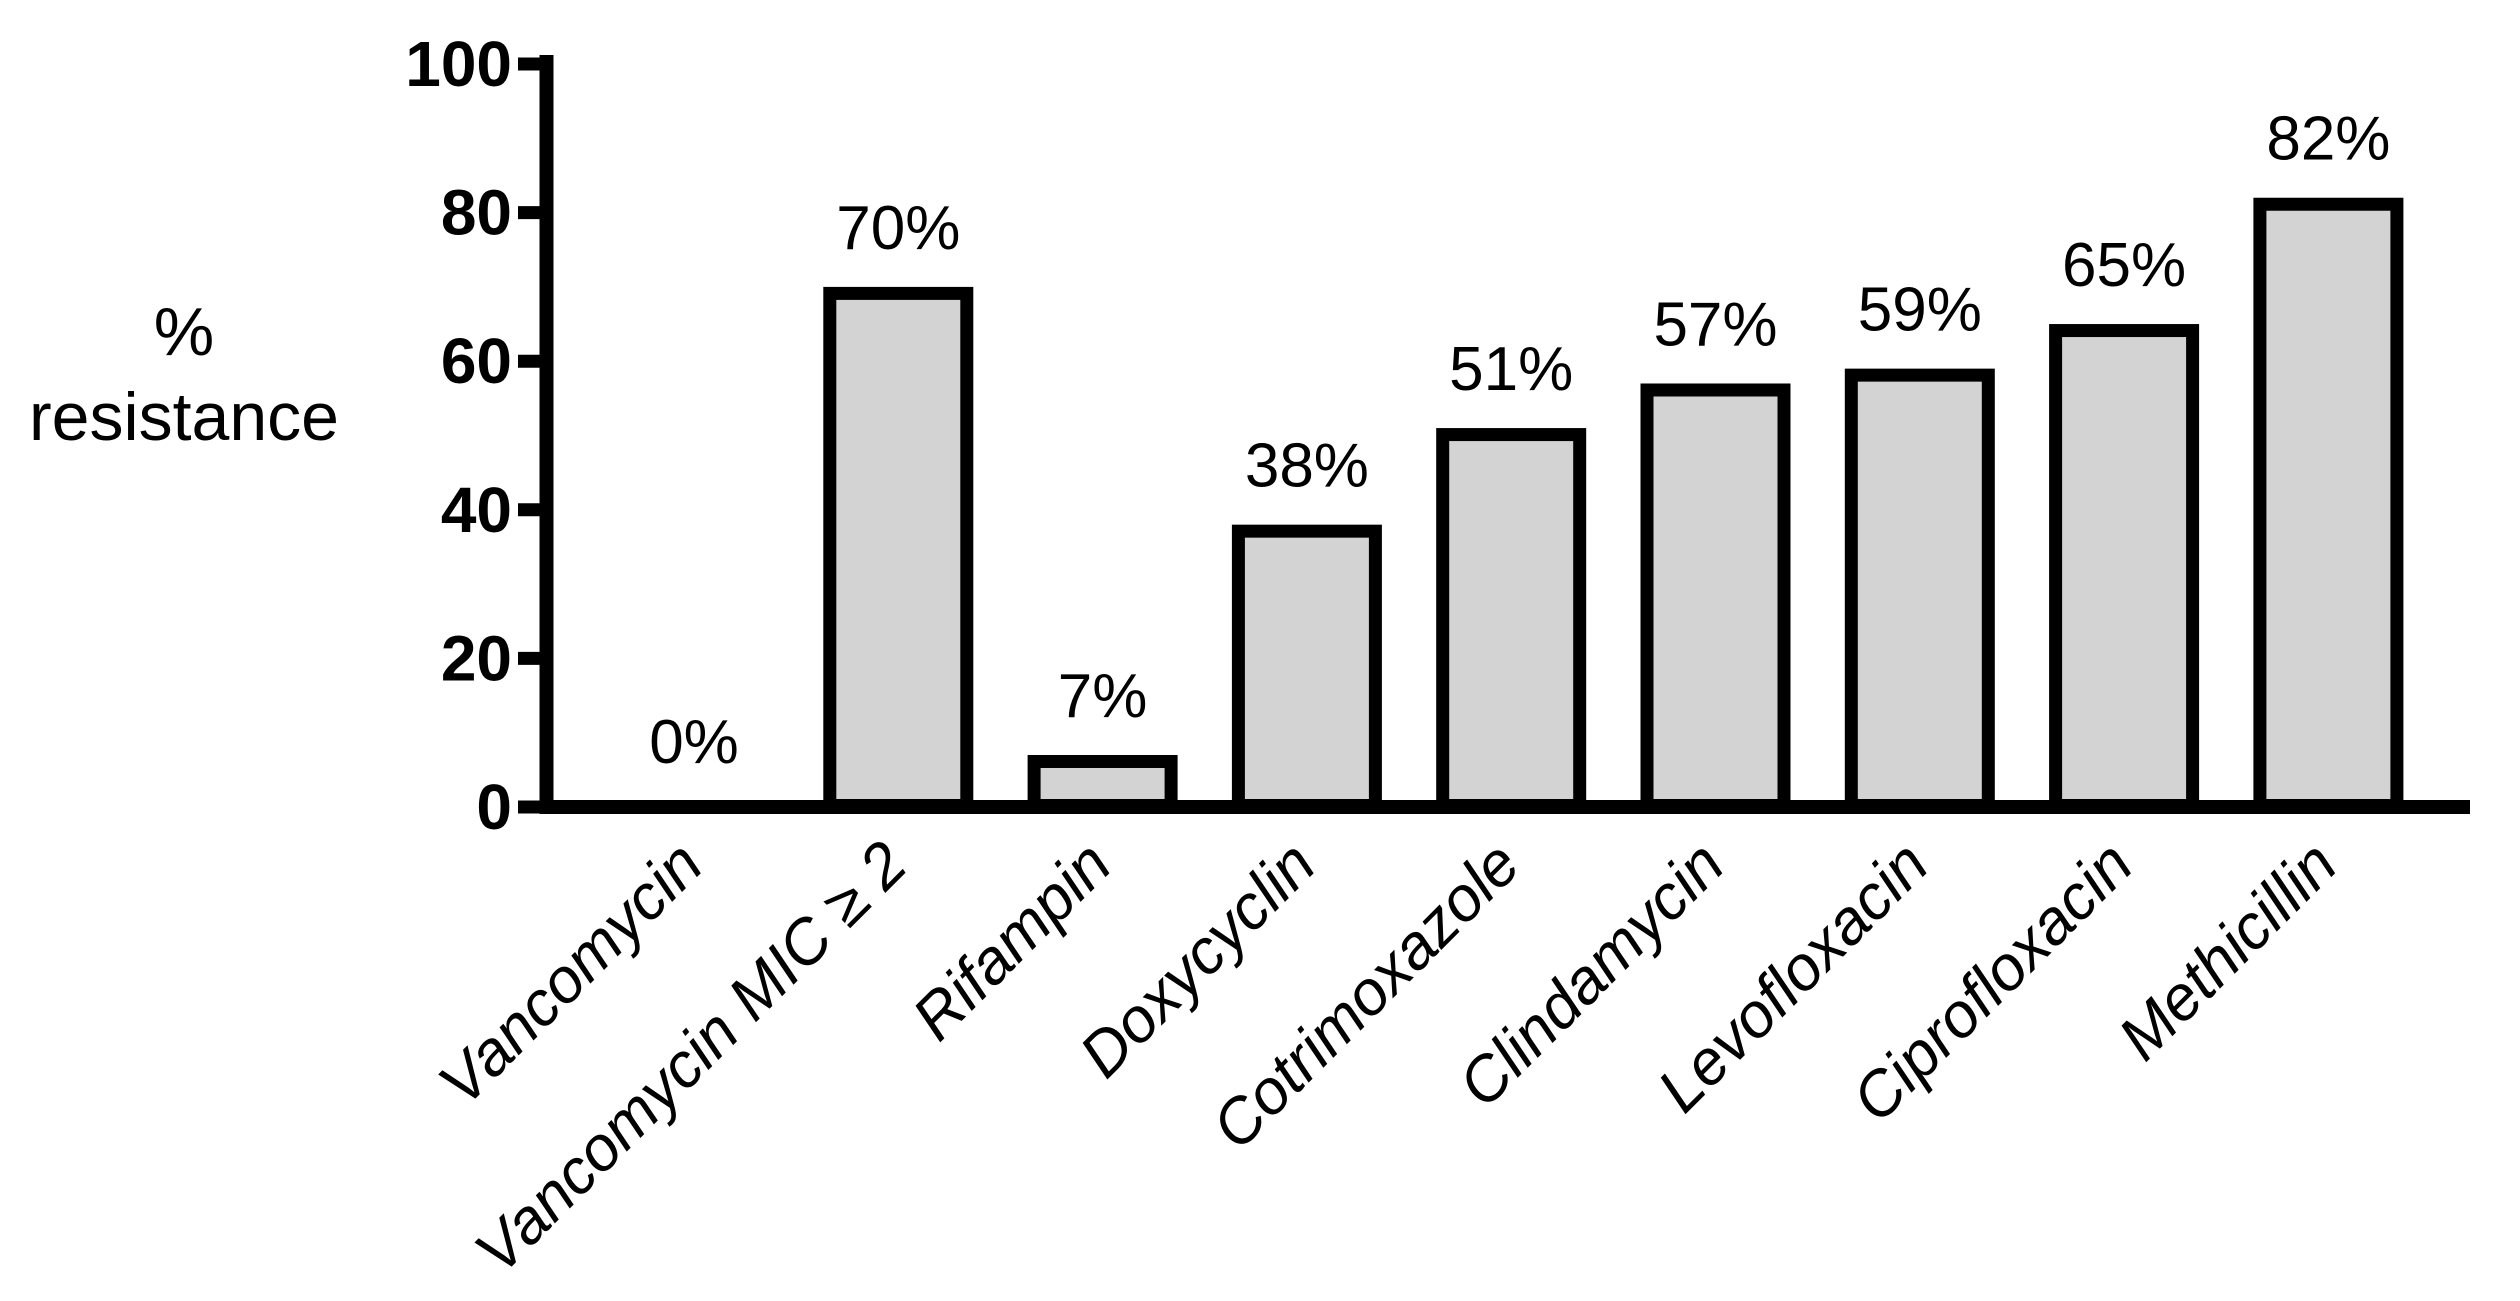 The height and width of the screenshot is (1301, 2520). What do you see at coordinates (1103, 696) in the screenshot?
I see `bar-value-label: 7%` at bounding box center [1103, 696].